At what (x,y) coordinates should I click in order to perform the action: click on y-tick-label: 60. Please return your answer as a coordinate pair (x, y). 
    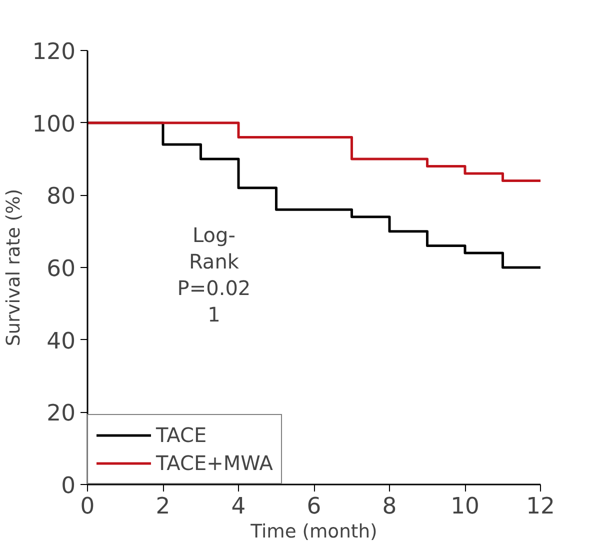
    Looking at the image, I should click on (61, 269).